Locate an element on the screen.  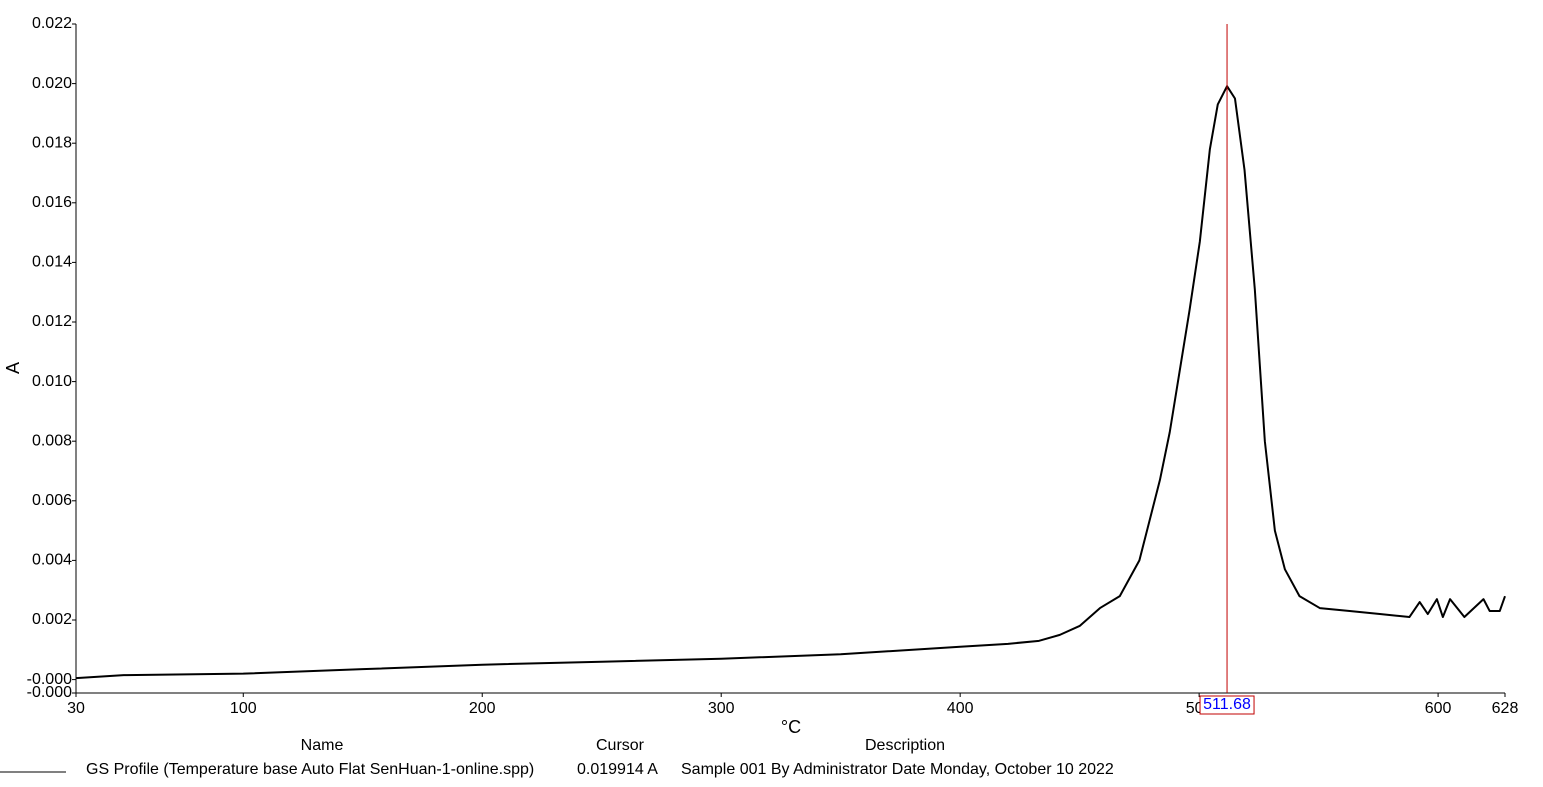
y-tick-label: 0.008 is located at coordinates (52, 440).